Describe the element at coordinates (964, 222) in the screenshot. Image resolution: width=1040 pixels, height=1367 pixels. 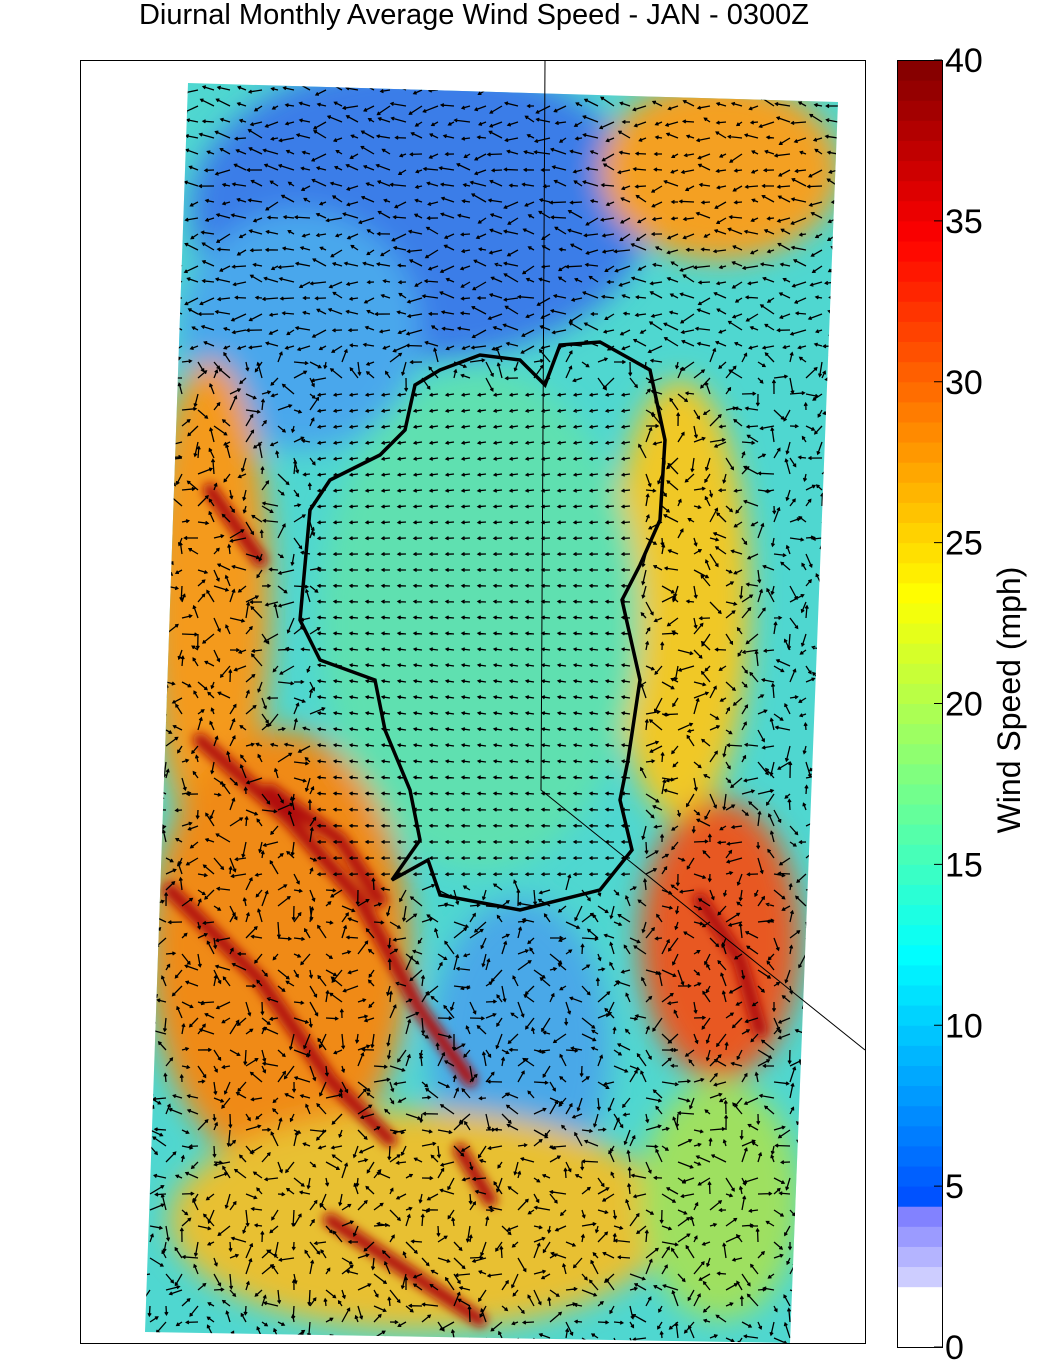
I see `colorbar-tick-label: 35` at that location.